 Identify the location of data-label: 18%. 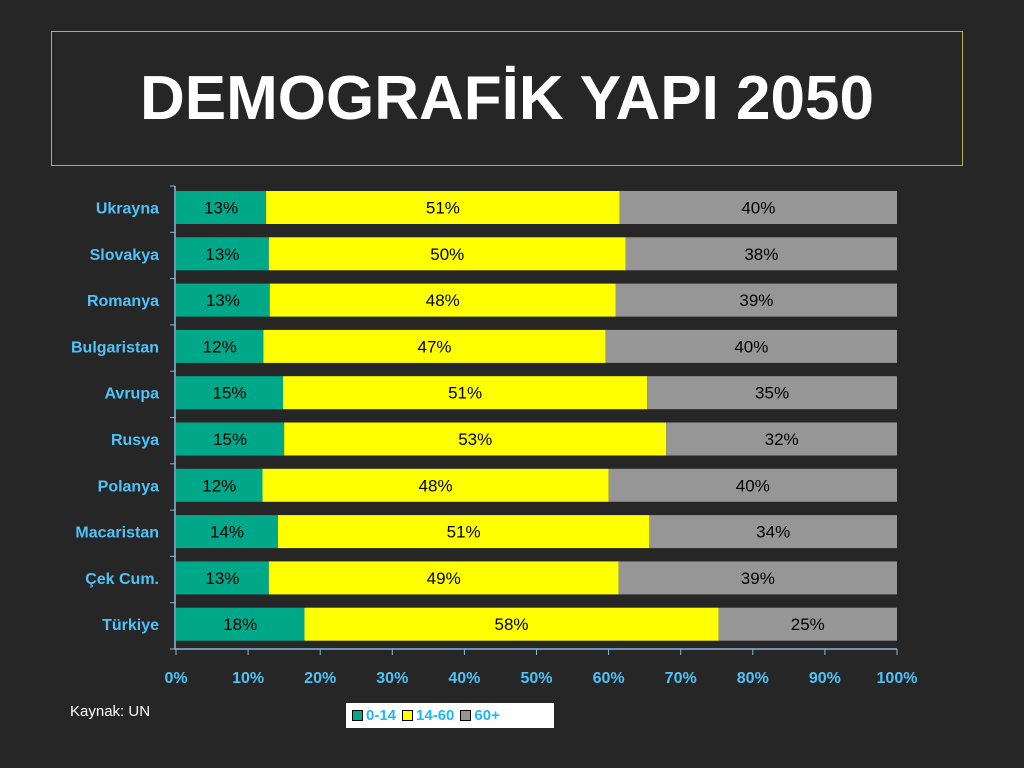
(240, 624).